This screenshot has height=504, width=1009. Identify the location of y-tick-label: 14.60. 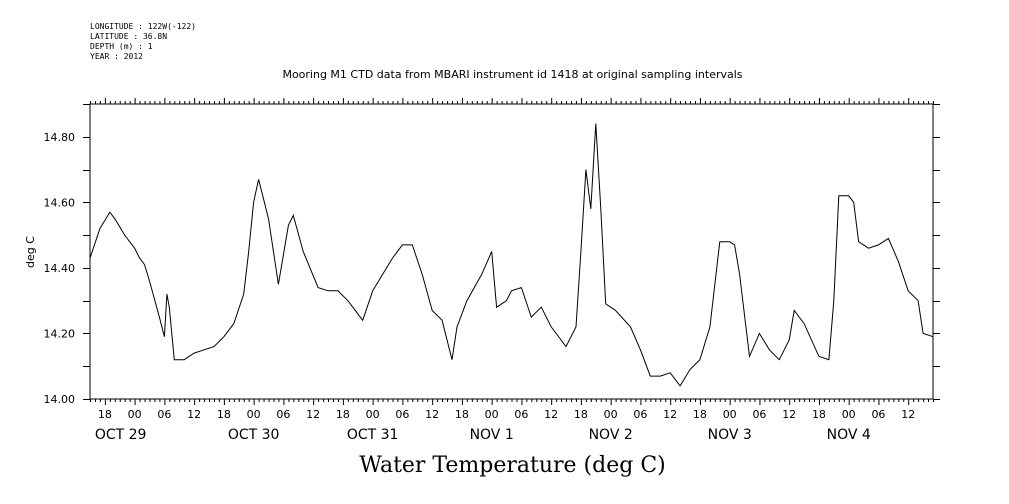
(60, 202).